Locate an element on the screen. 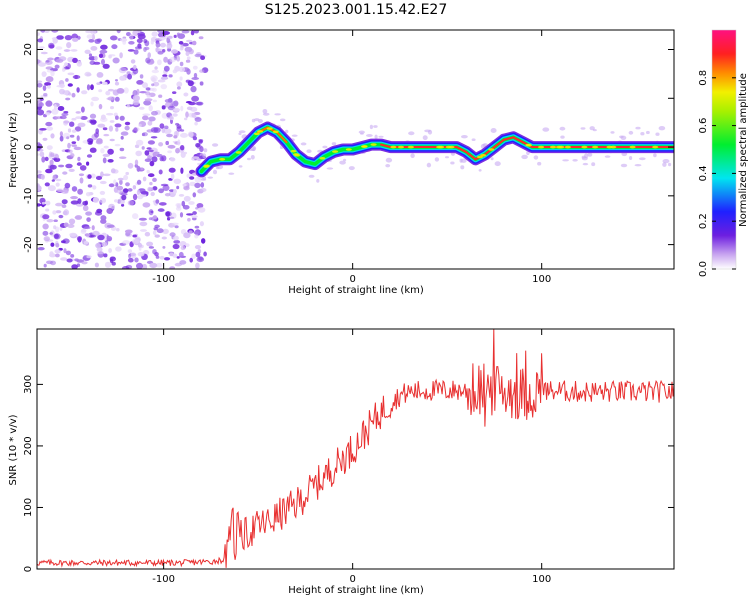 This screenshot has height=600, width=750. colorbar-tick-label: 0.8 is located at coordinates (703, 78).